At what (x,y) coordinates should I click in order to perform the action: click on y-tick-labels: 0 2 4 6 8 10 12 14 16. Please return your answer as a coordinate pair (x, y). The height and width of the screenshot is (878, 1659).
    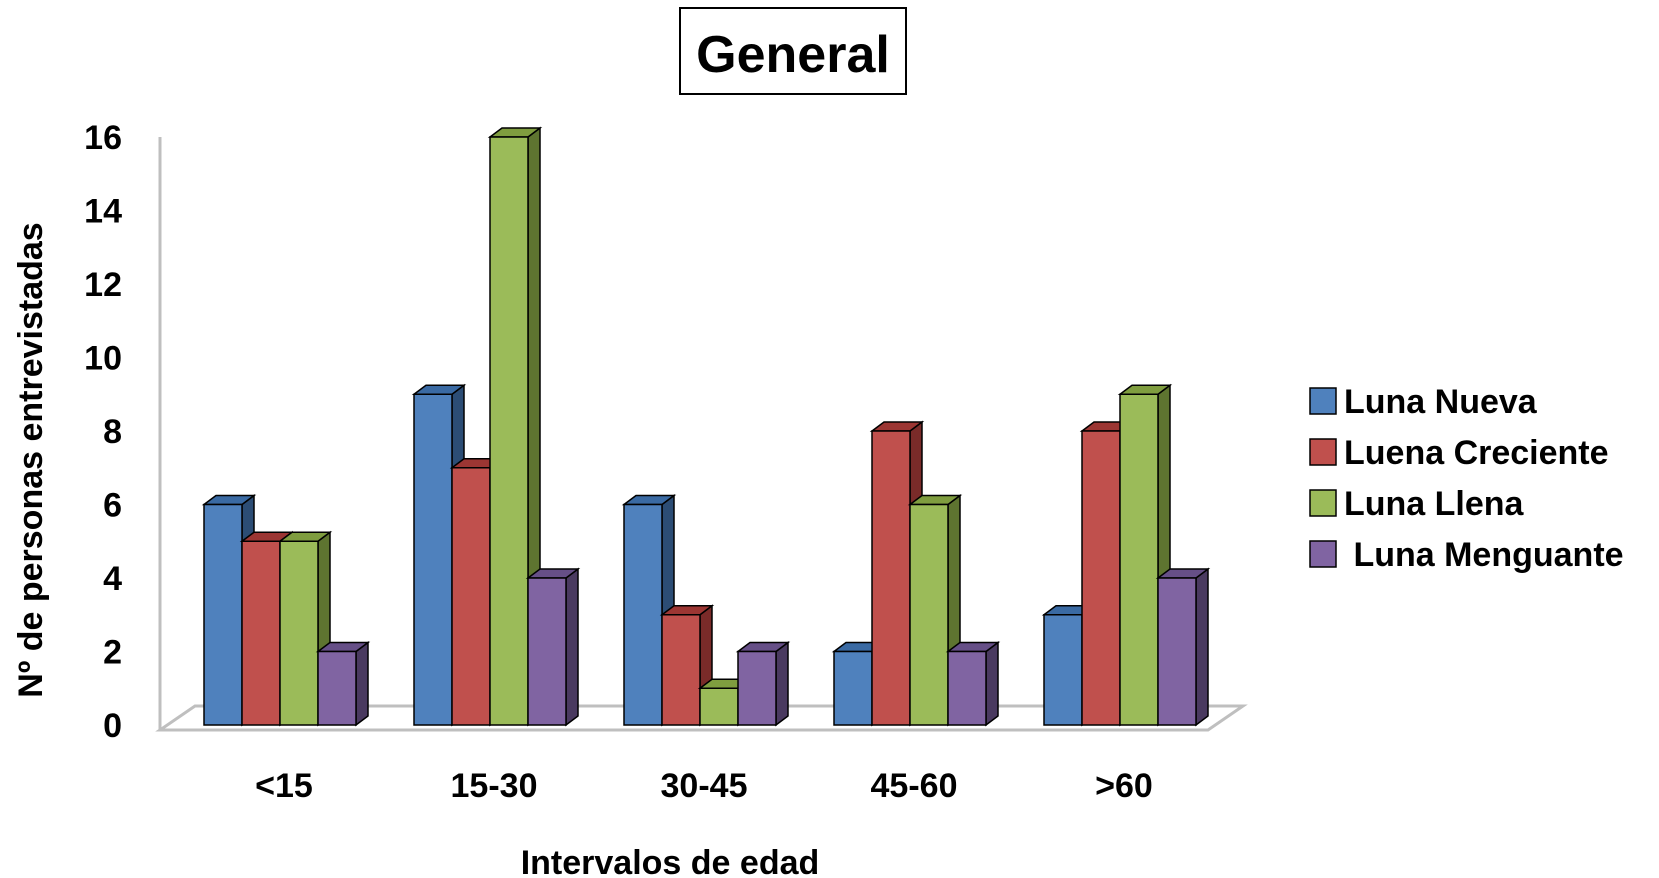
    Looking at the image, I should click on (103, 432).